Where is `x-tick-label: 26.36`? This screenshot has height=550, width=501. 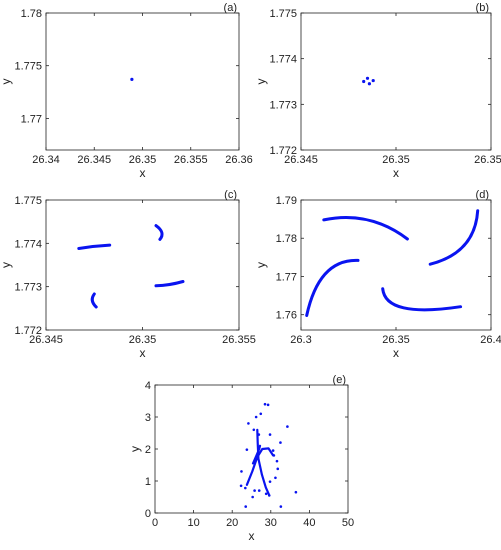 x-tick-label: 26.36 is located at coordinates (239, 160).